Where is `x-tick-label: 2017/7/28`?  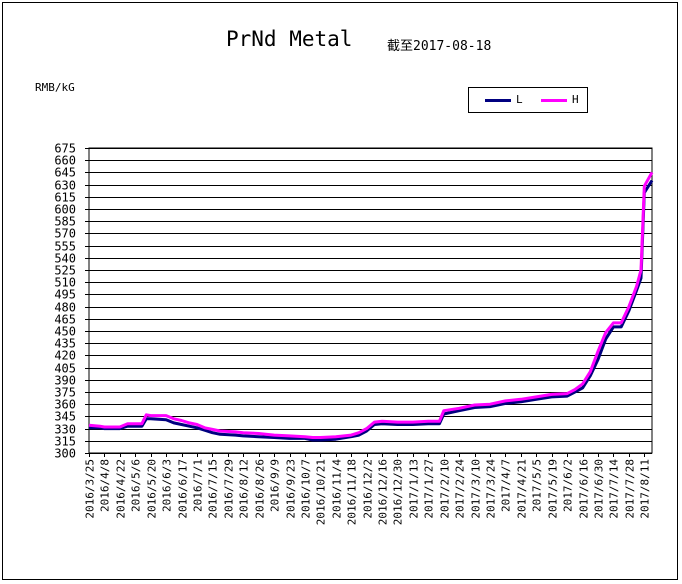
x-tick-label: 2017/7/28 is located at coordinates (630, 489).